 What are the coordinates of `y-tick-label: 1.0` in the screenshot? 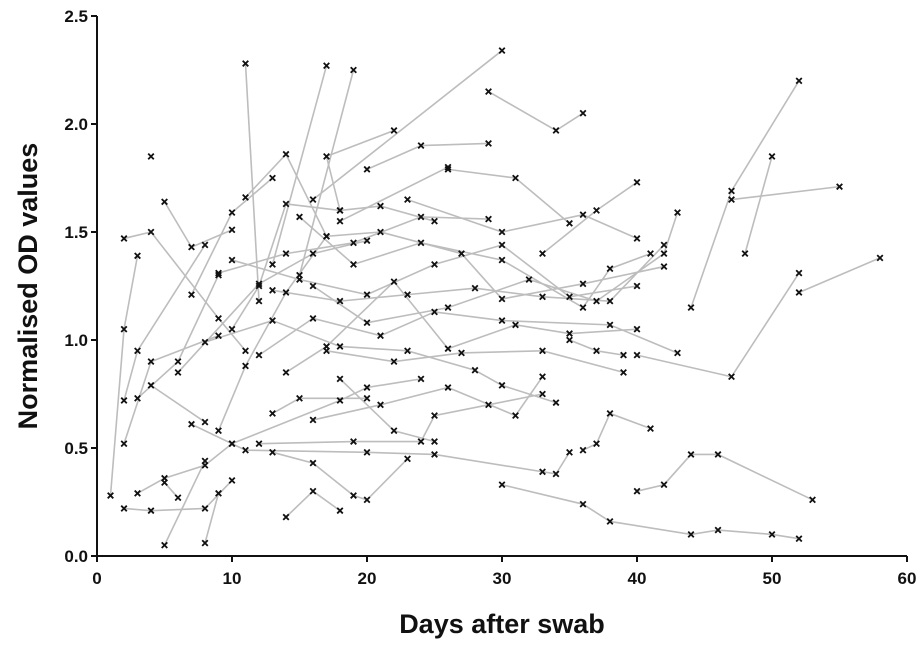 It's located at (76, 340).